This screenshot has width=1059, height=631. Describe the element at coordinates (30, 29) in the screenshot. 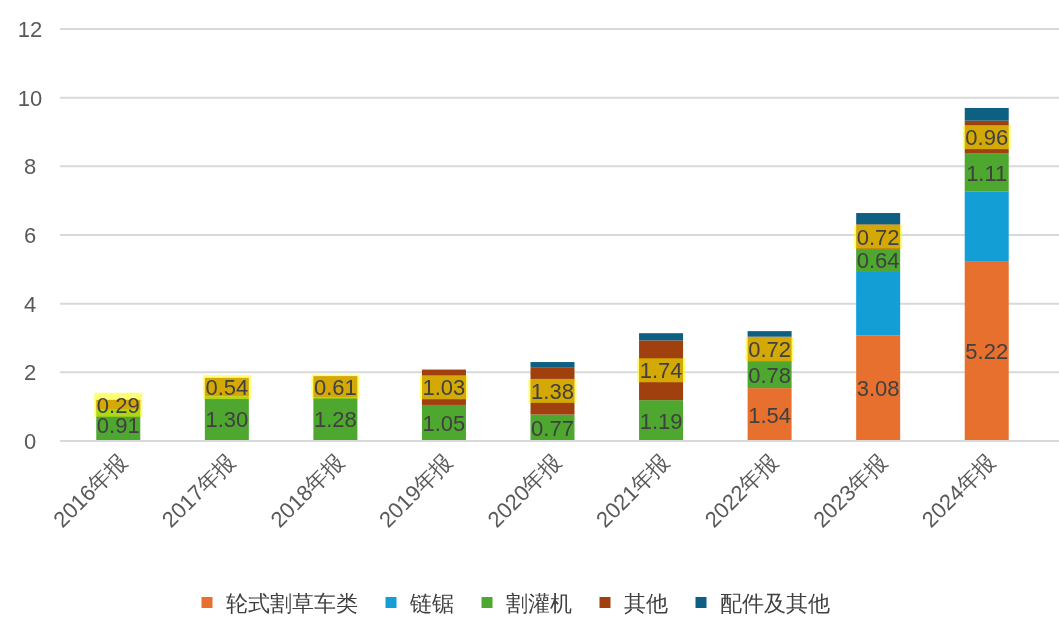

I see `y-tick-label: 12` at that location.